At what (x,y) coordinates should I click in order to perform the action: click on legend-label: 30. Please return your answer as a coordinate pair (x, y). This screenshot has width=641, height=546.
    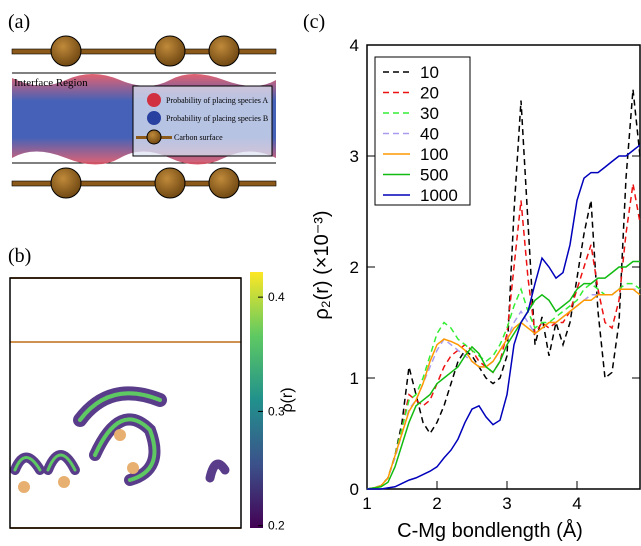
    Looking at the image, I should click on (429, 113).